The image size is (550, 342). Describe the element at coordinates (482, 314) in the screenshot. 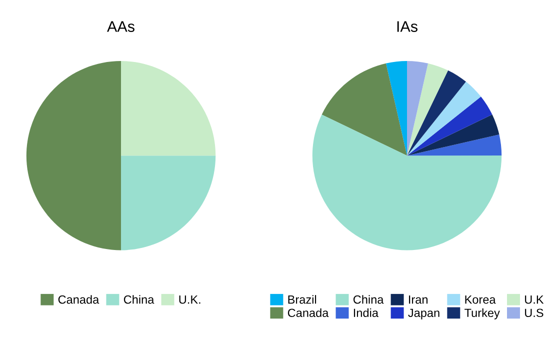

I see `legend-label: Turkey` at that location.